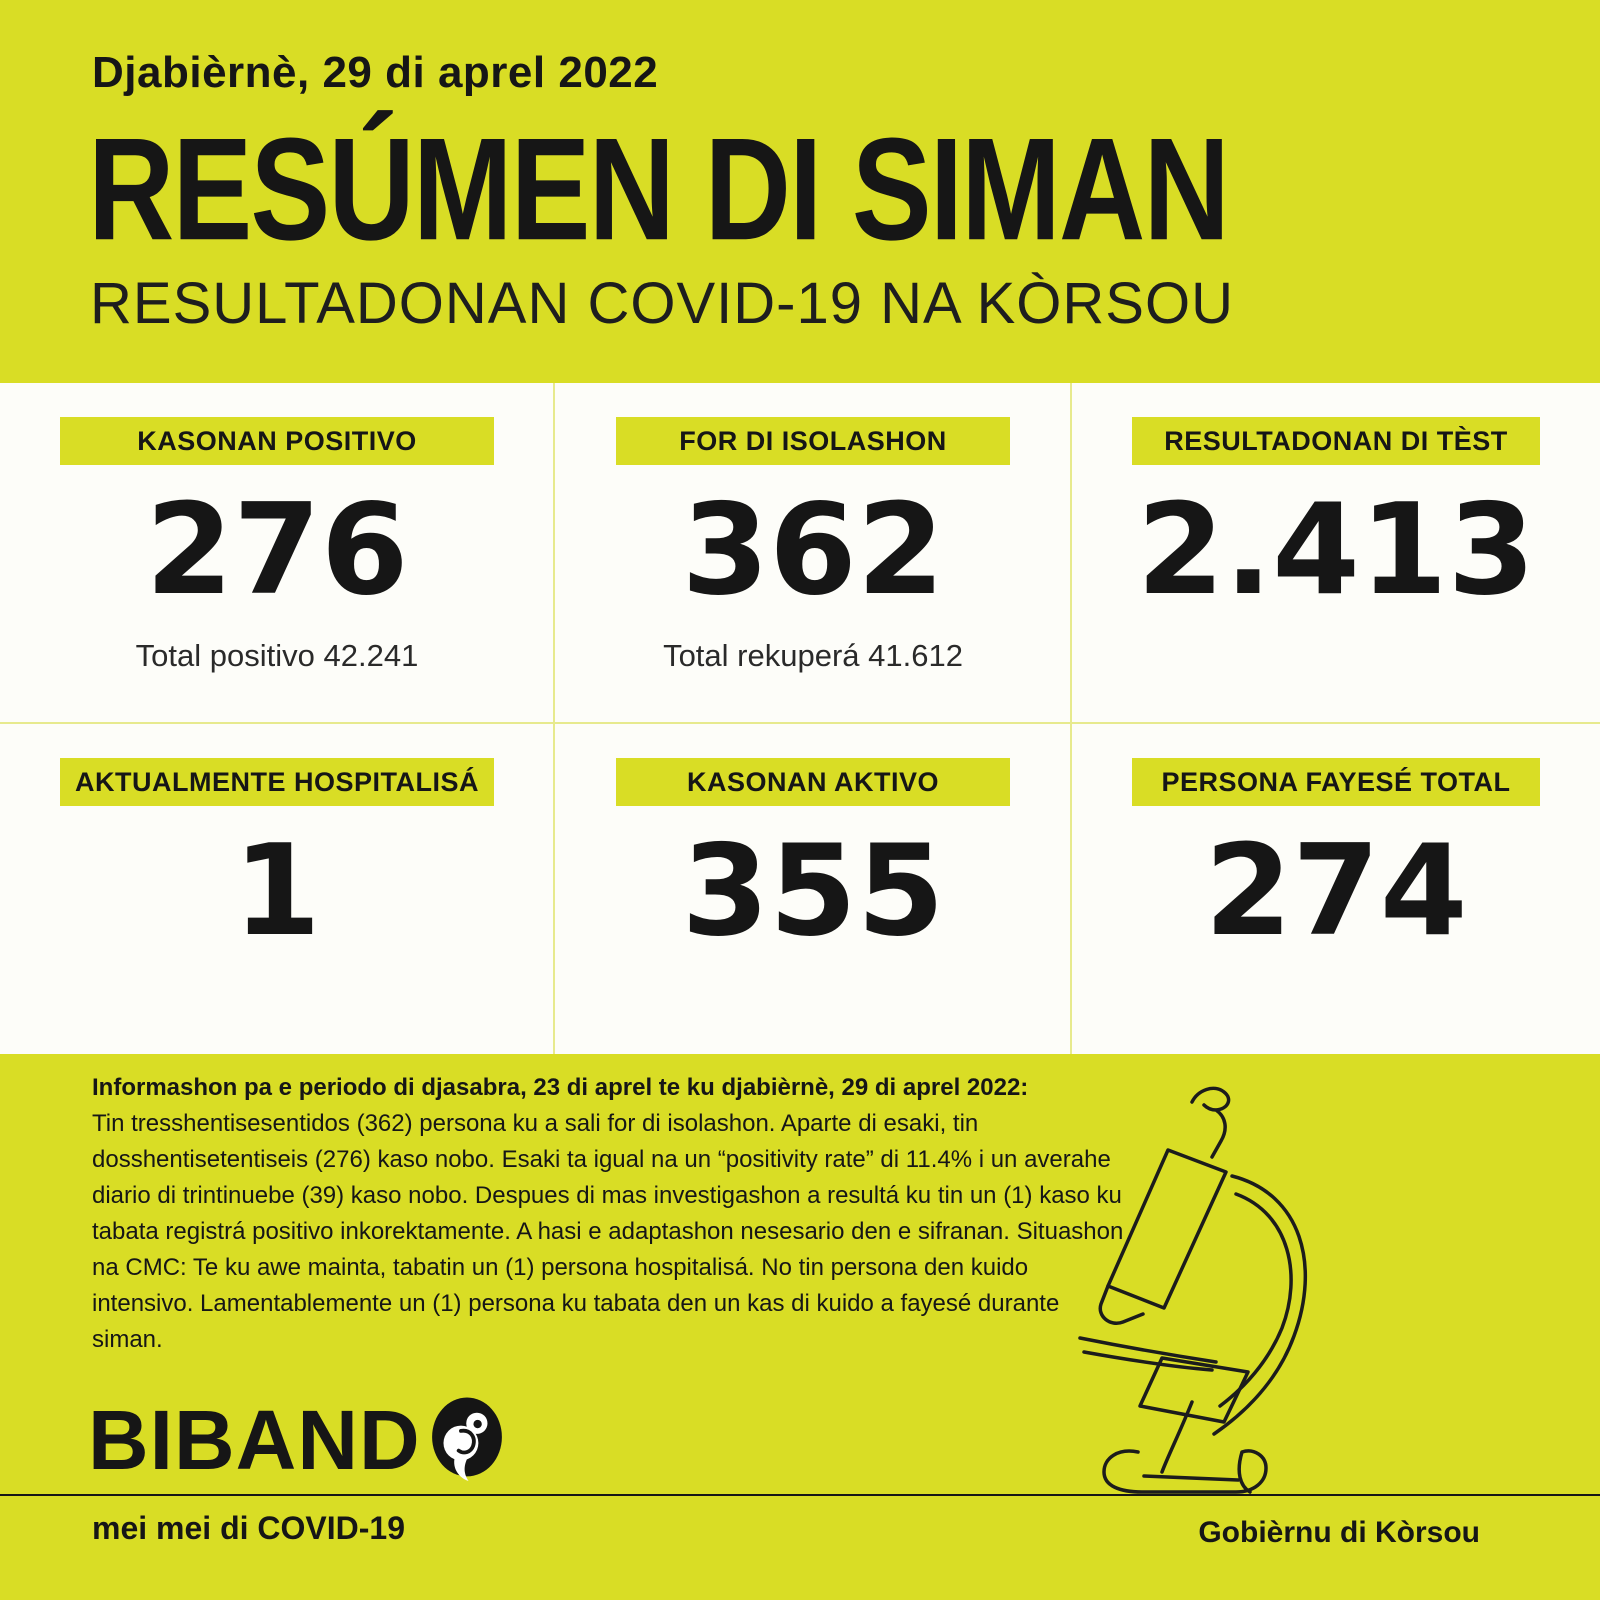 The image size is (1600, 1600). Describe the element at coordinates (813, 655) in the screenshot. I see `stat-note: Total rekuperá 41.612` at that location.